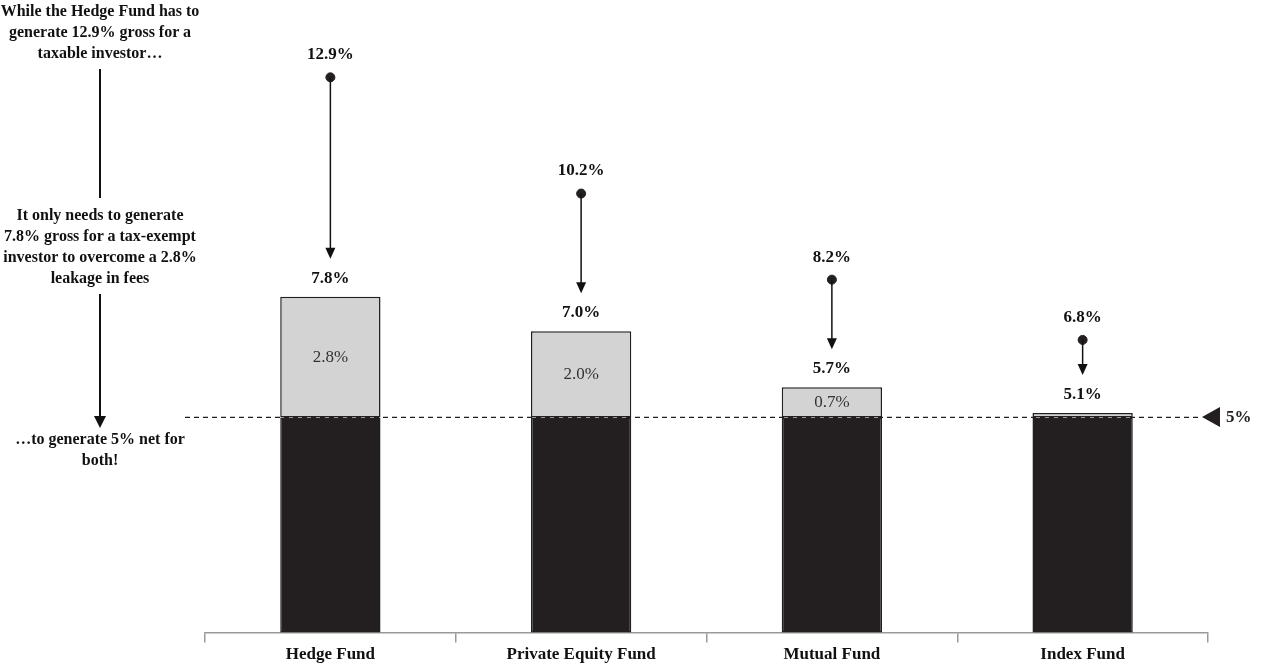  I want to click on x-tick-label: Private Equity Fund, so click(581, 654).